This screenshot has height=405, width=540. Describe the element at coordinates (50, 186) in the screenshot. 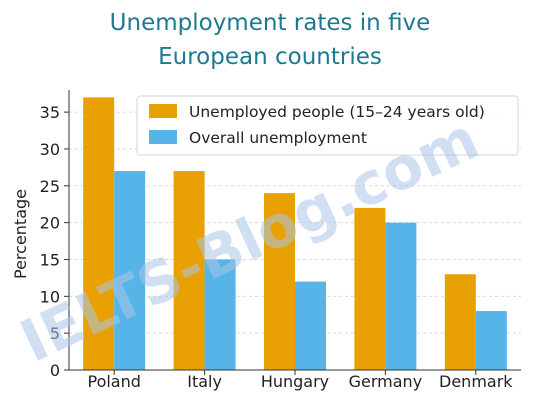

I see `y-tick-label: 25` at that location.